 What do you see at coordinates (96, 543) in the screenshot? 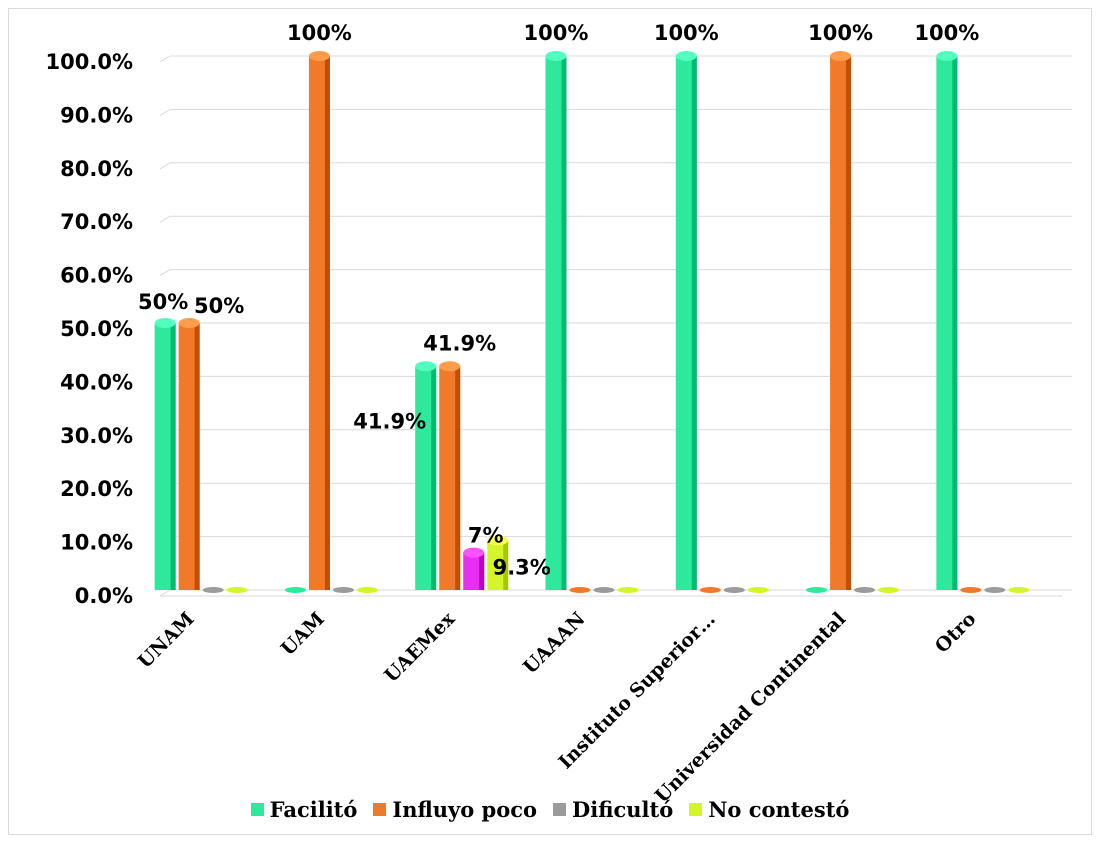
I see `y-tick-label: 10.0%` at bounding box center [96, 543].